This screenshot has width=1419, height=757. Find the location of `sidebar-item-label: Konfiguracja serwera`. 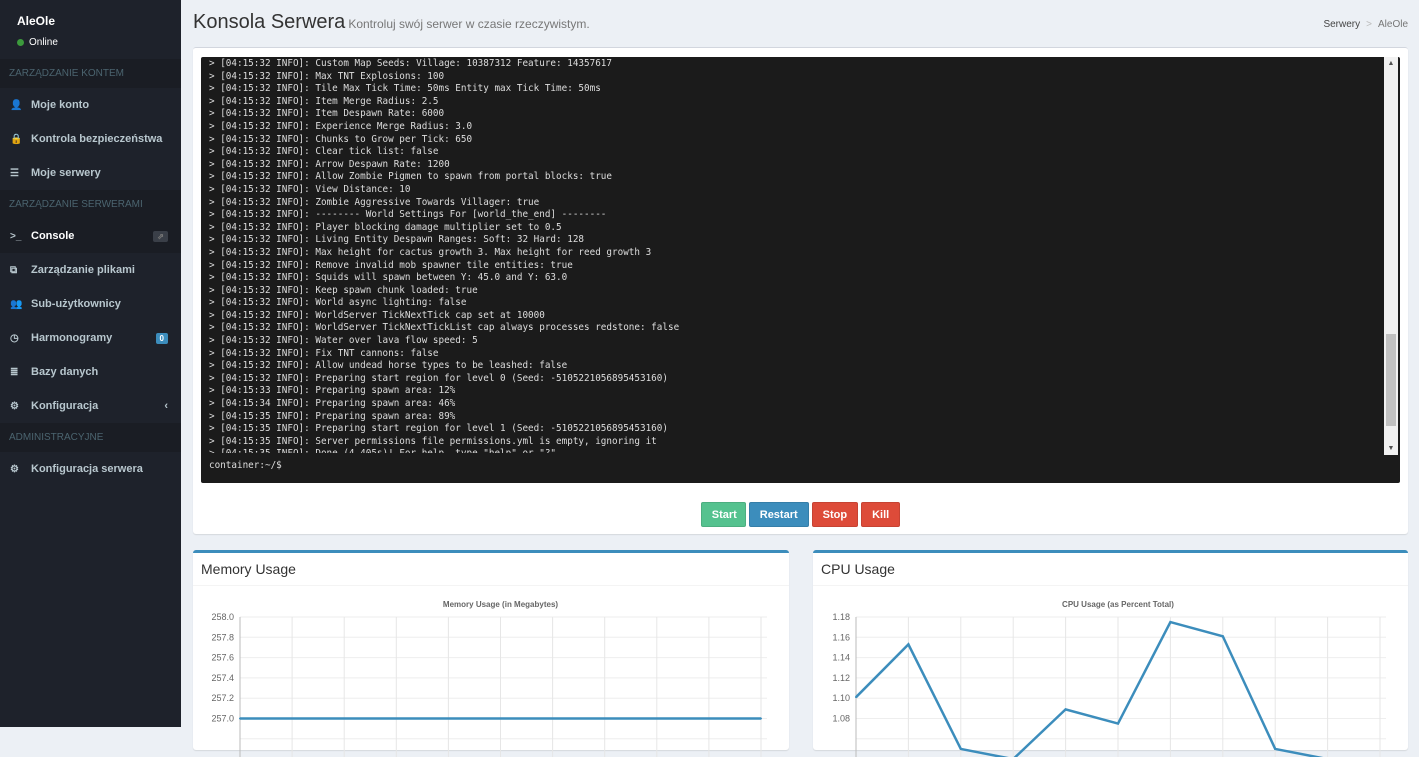

sidebar-item-label: Konfiguracja serwera is located at coordinates (87, 469).